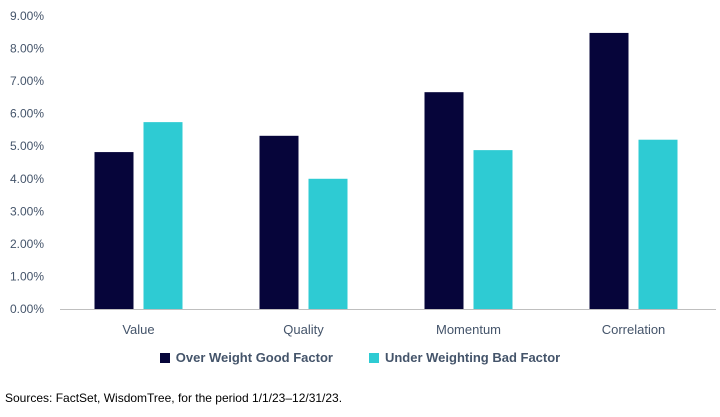 The image size is (720, 417). Describe the element at coordinates (634, 329) in the screenshot. I see `x-category-label: Correlation` at that location.